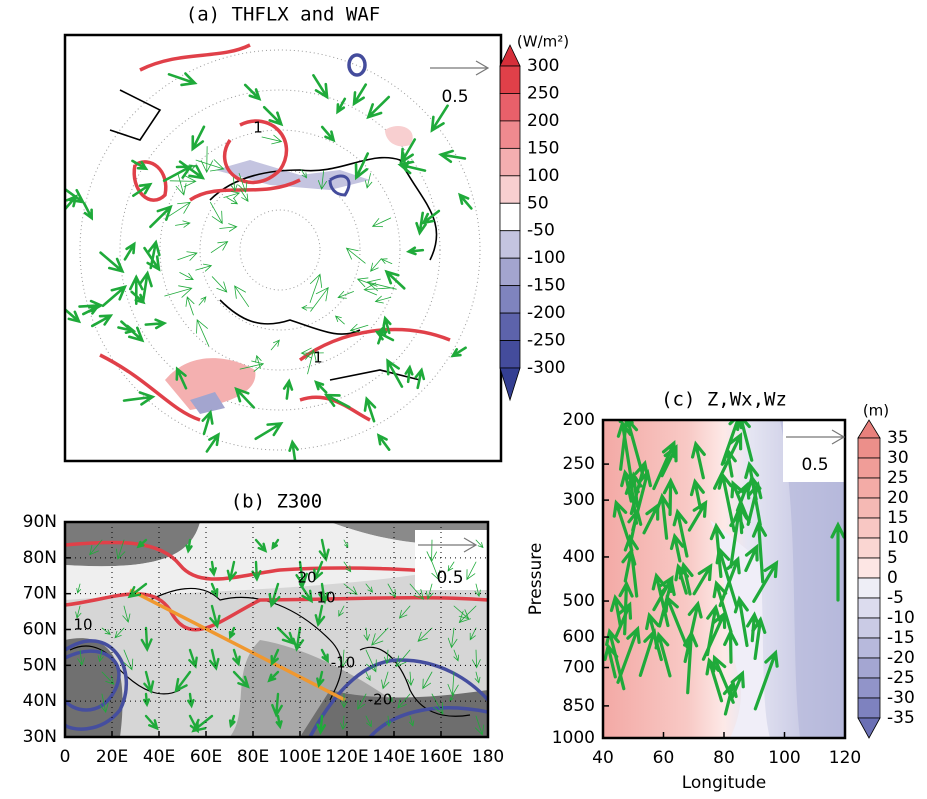  I want to click on colorbar-label: 0, so click(892, 578).